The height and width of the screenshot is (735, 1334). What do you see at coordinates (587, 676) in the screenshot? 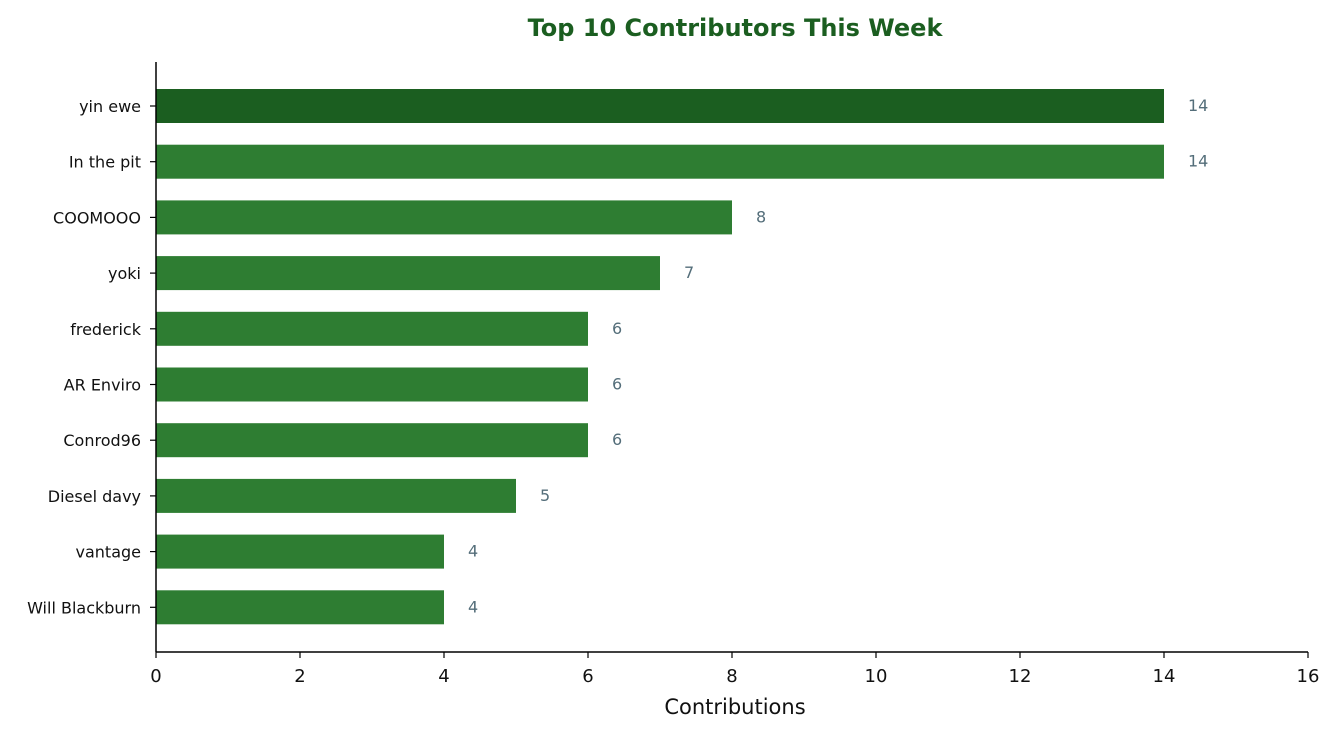
I see `x-tick-label: 6` at bounding box center [587, 676].